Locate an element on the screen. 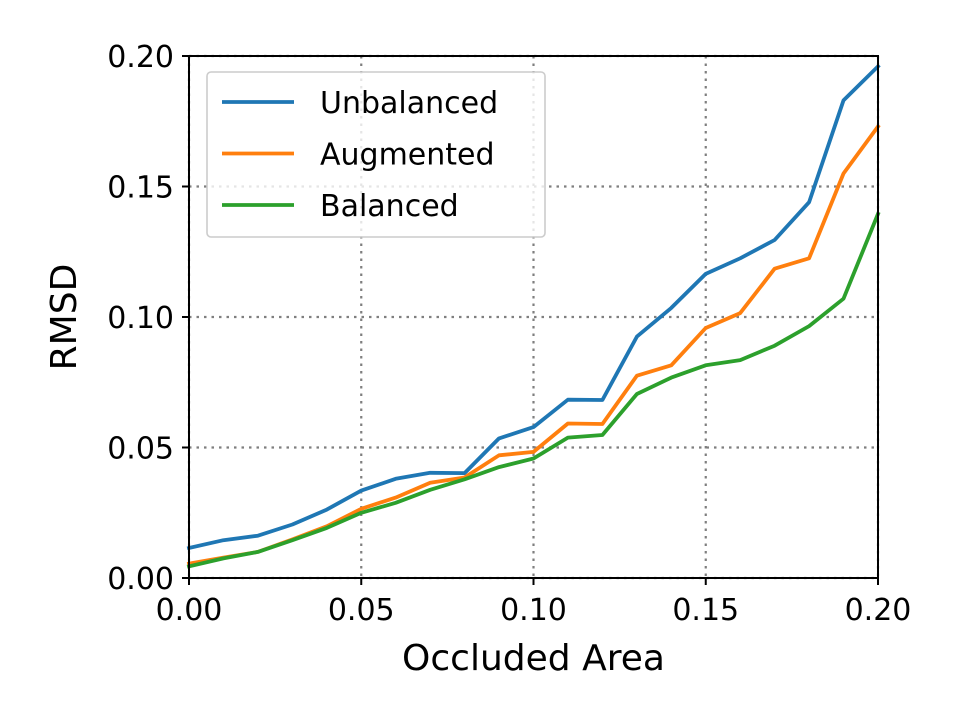 This screenshot has height=720, width=960. y-tick-label: 0.20 is located at coordinates (140, 57).